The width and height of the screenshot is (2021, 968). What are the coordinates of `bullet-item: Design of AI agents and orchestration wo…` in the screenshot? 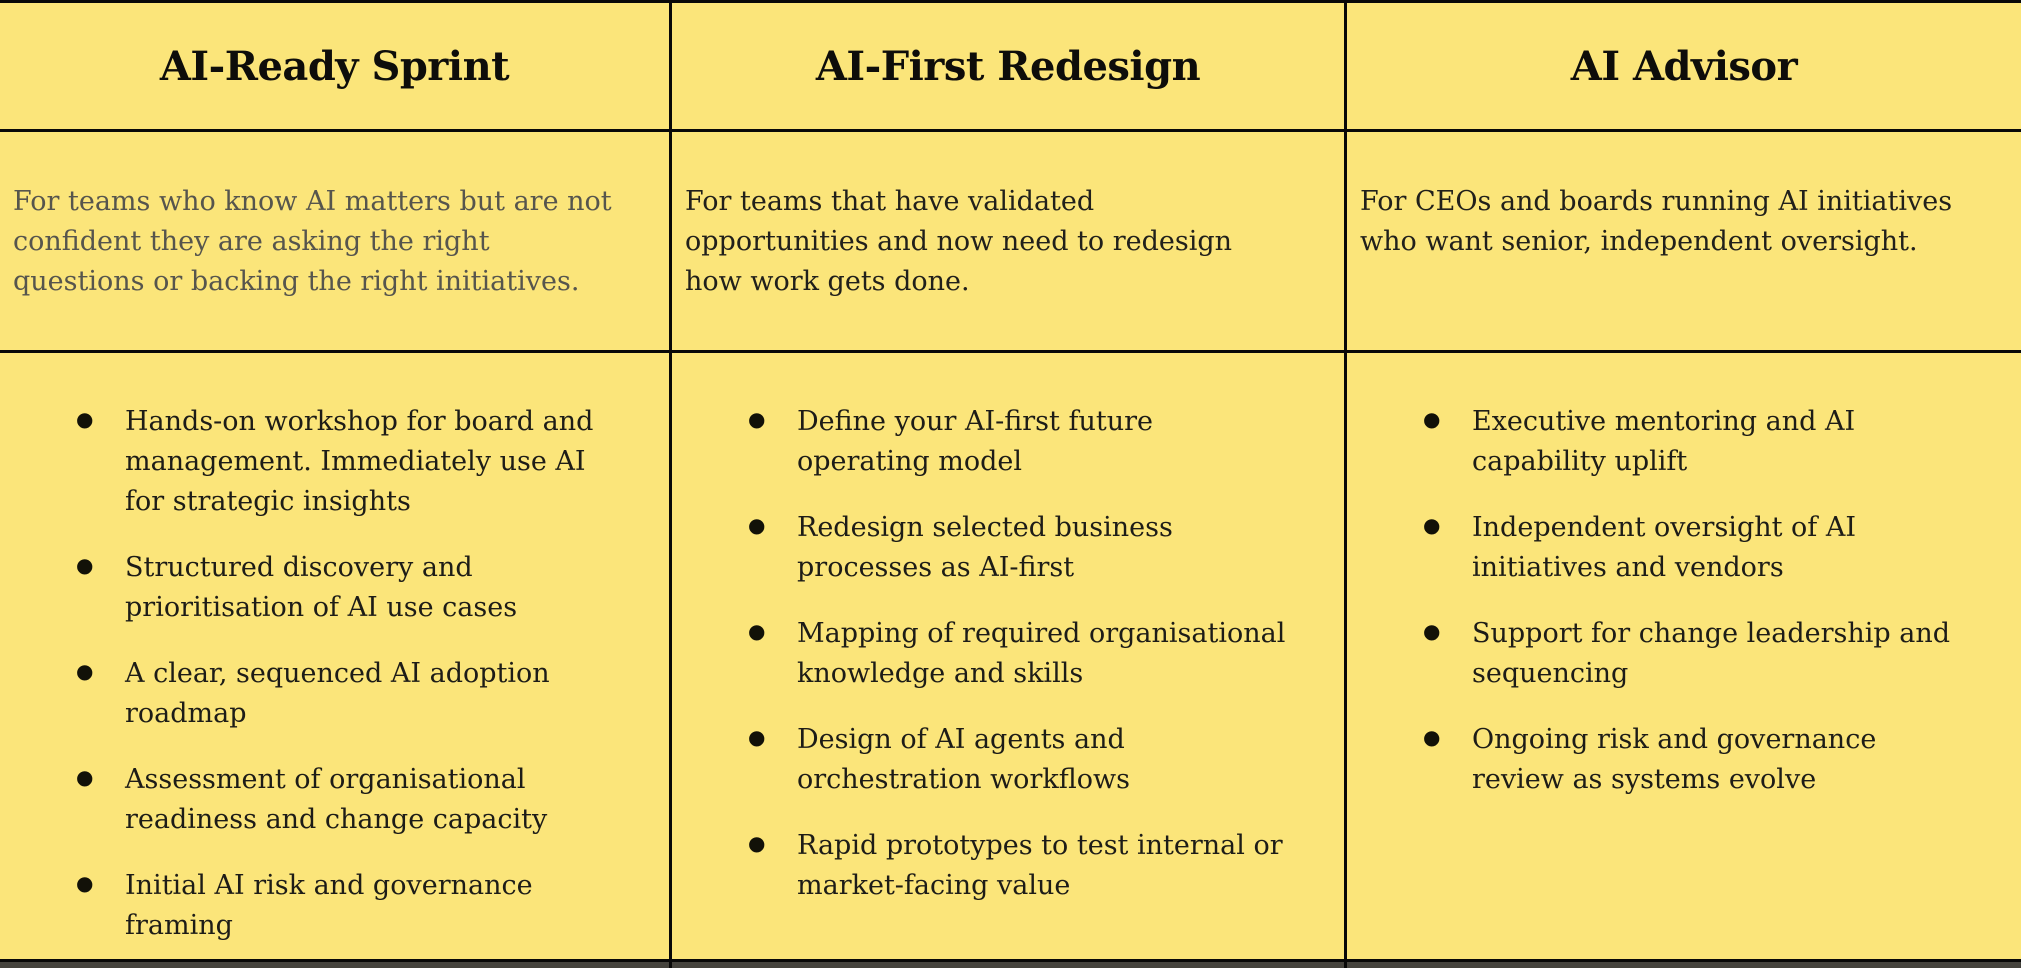 It's located at (1042, 760).